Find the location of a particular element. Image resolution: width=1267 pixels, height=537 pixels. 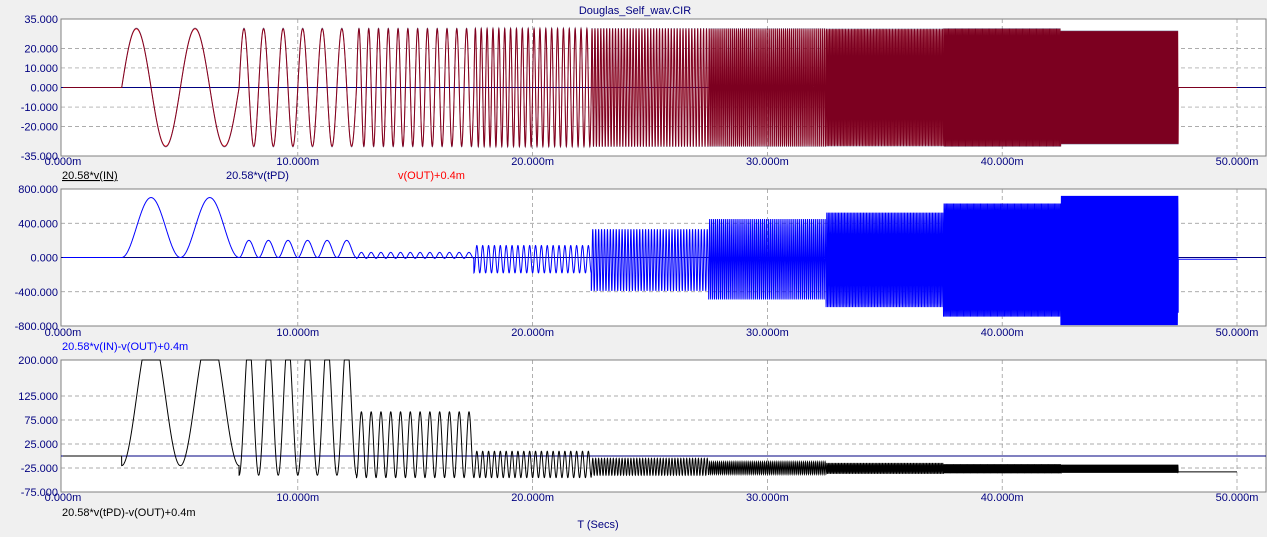

x-axis-label: T (Secs) is located at coordinates (597, 525).